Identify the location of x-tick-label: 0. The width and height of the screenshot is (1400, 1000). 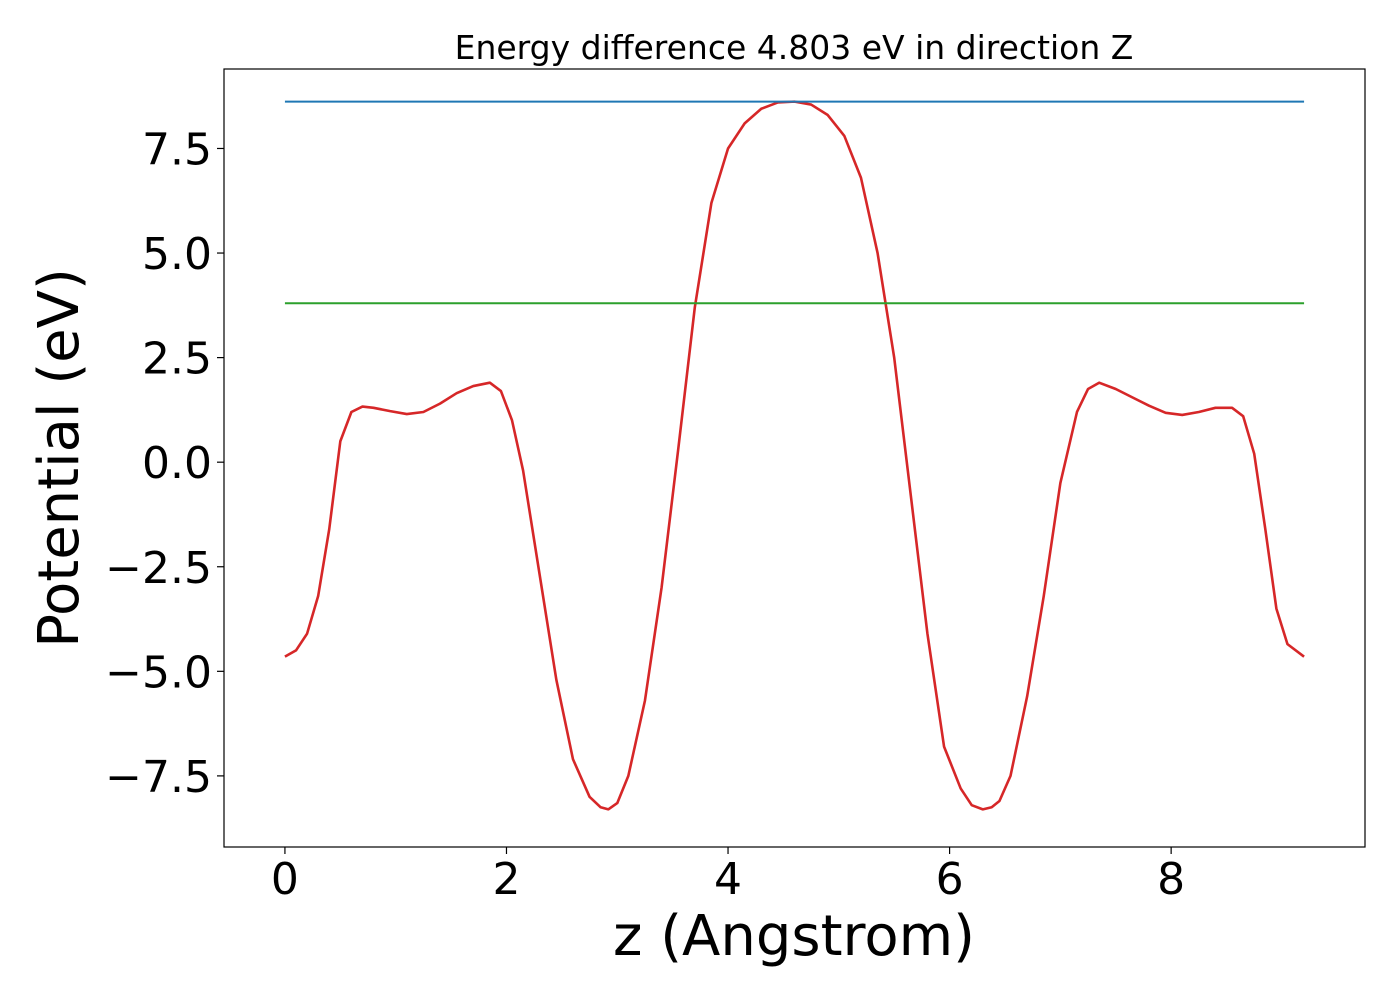
(285, 879).